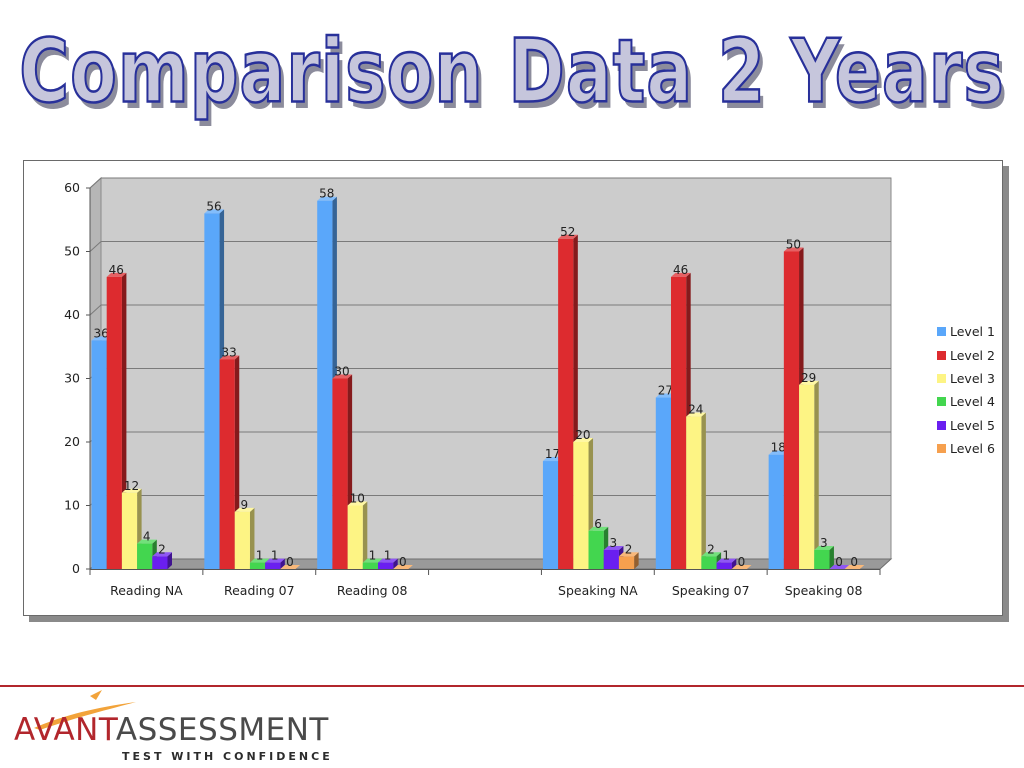 The height and width of the screenshot is (768, 1024). I want to click on data-label: 12, so click(131, 486).